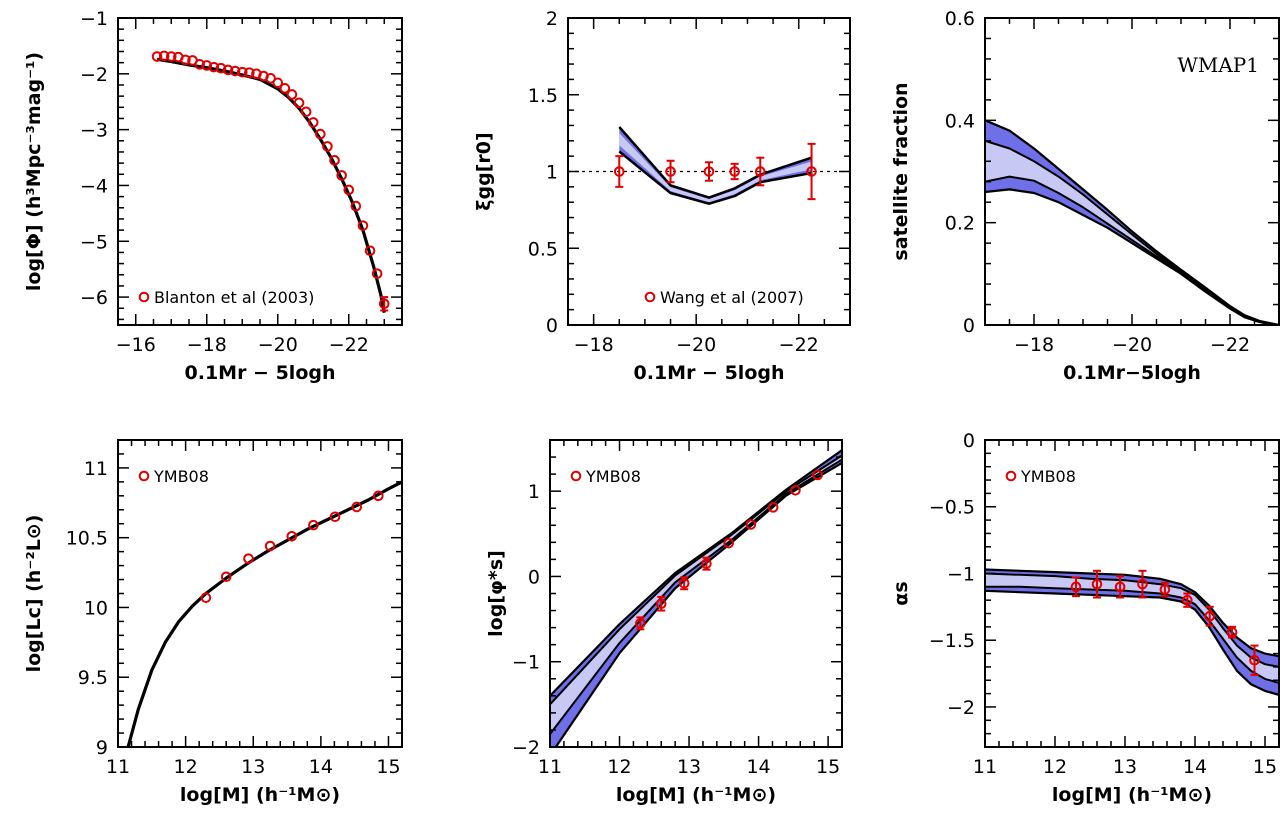 Image resolution: width=1282 pixels, height=819 pixels. What do you see at coordinates (96, 608) in the screenshot?
I see `y-tick-label: 10` at bounding box center [96, 608].